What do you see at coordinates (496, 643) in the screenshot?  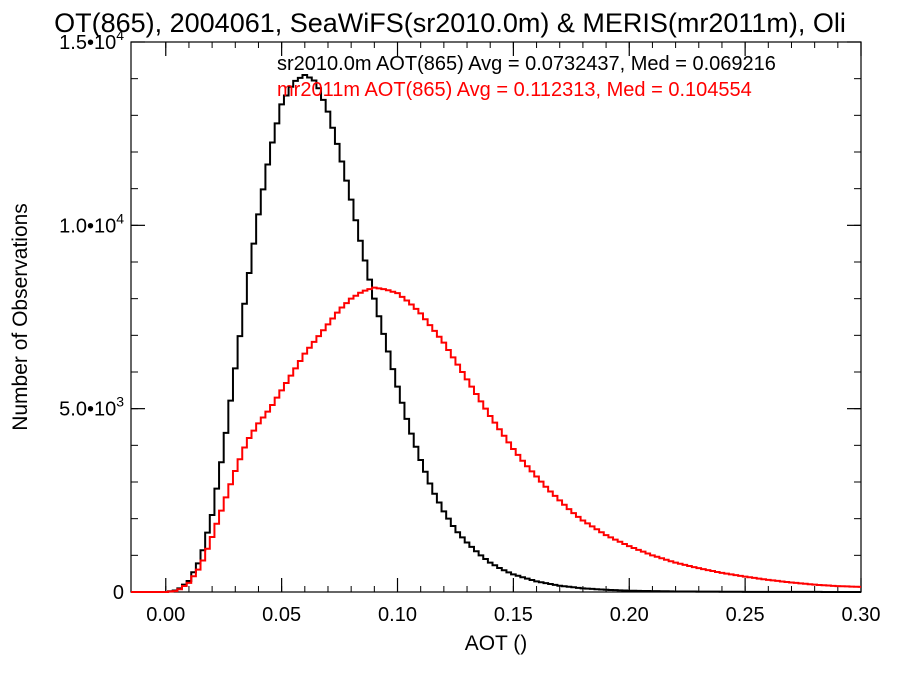 I see `x-axis-label: AOT ()` at bounding box center [496, 643].